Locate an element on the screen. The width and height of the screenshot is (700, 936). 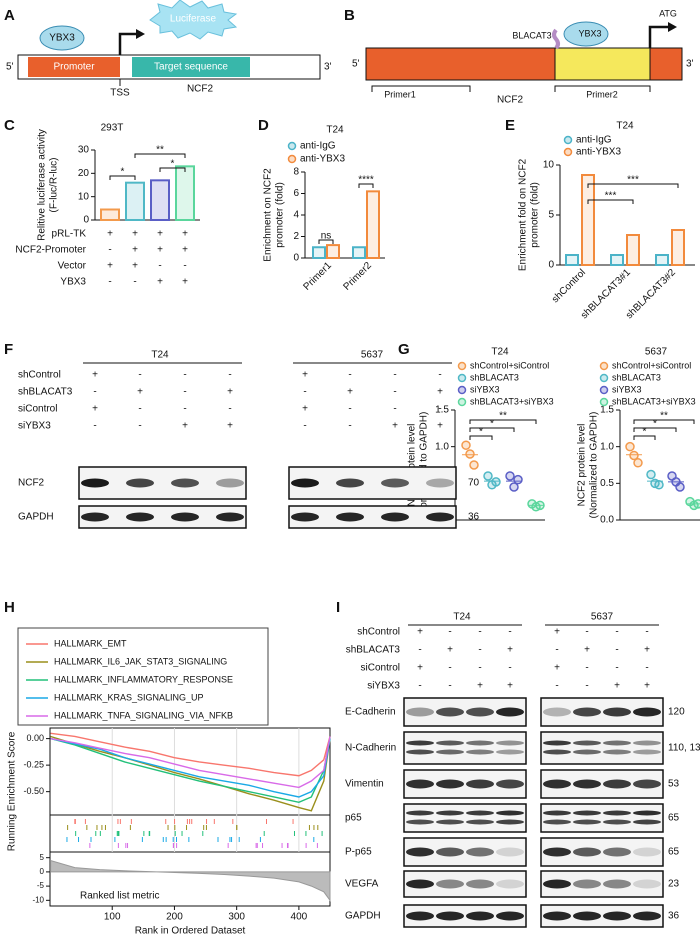
y-tick-label: 20 is located at coordinates (84, 173).